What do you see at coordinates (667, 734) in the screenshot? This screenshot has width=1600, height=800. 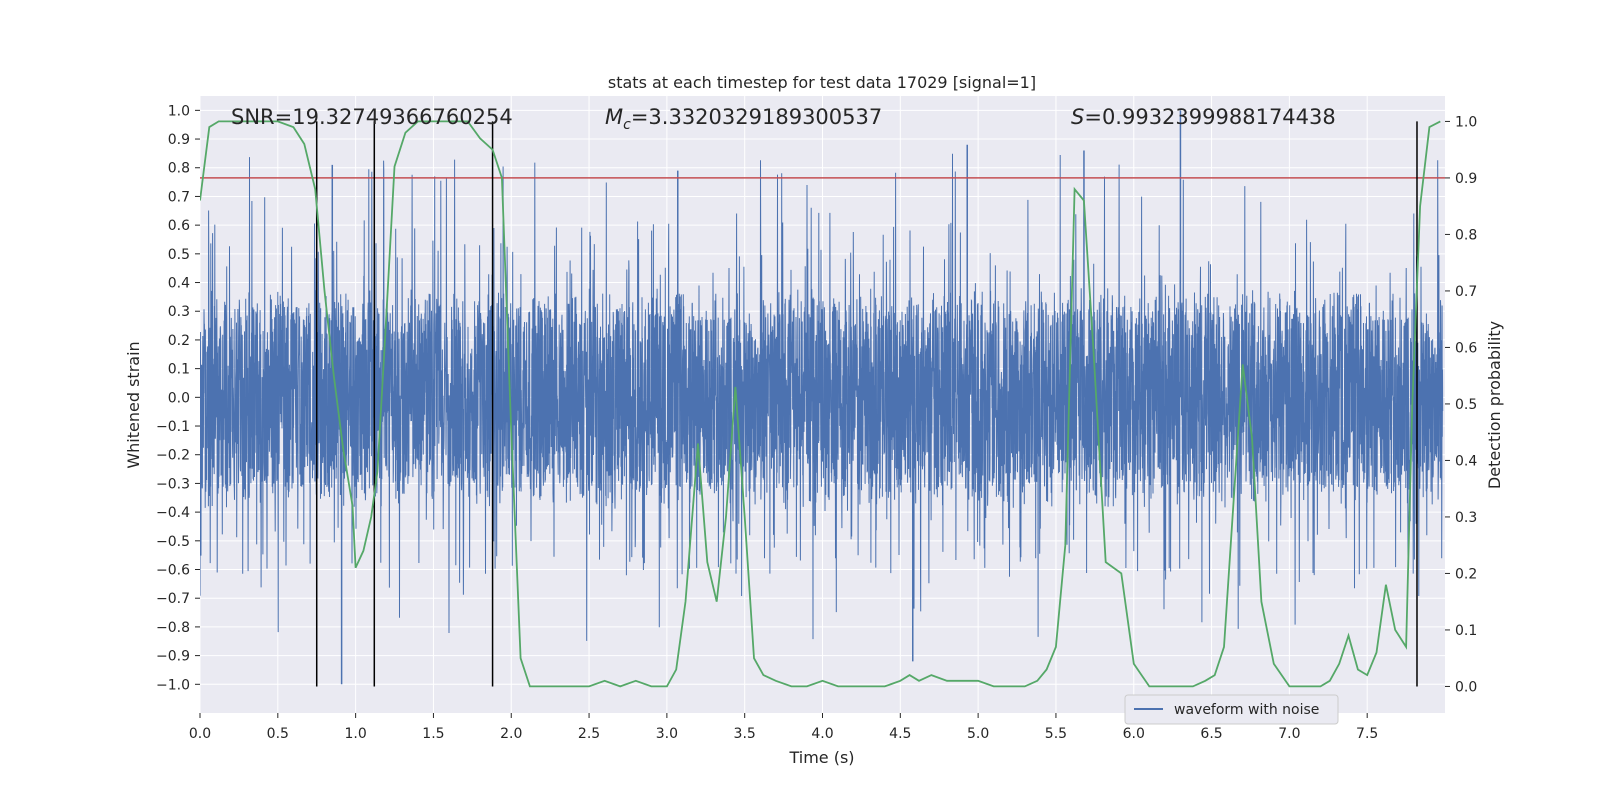 I see `x-tick-label-6: 3.0` at bounding box center [667, 734].